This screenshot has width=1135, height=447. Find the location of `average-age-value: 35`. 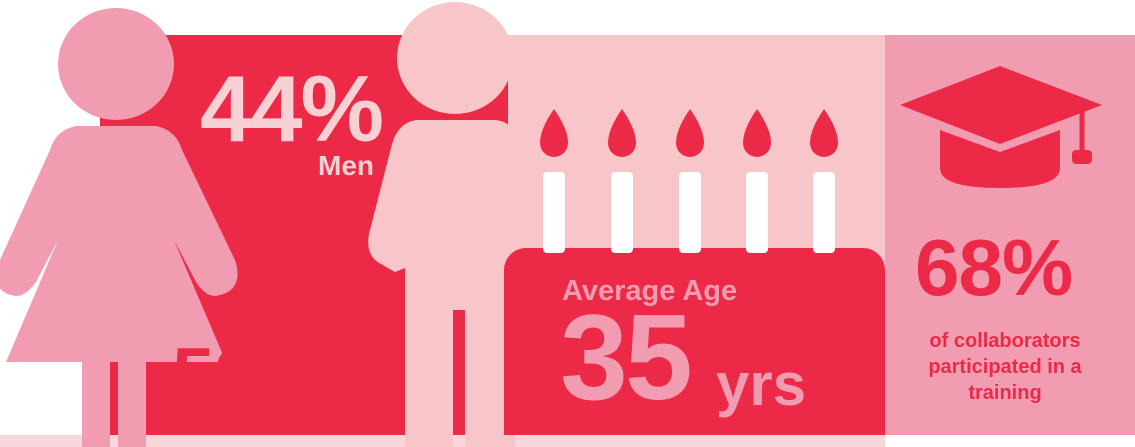

average-age-value: 35 is located at coordinates (626, 357).